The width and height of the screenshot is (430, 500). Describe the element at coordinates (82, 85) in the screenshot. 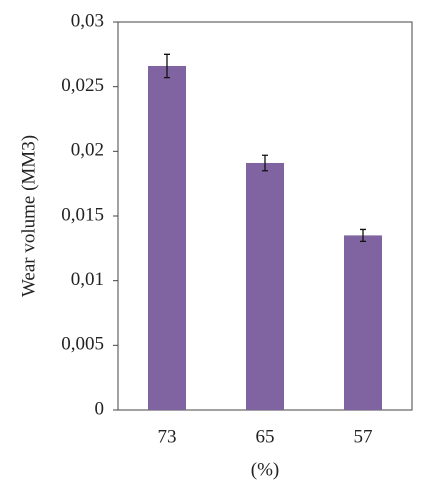

I see `y-tick-label: 0,025` at that location.